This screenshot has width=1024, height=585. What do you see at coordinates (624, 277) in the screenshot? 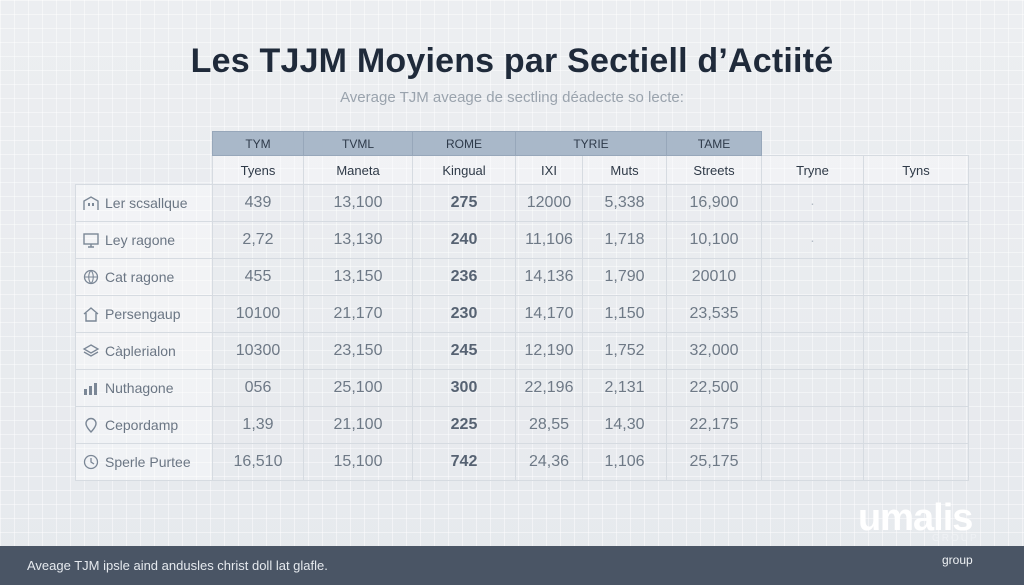
I see `table-cell: 1,790` at bounding box center [624, 277].